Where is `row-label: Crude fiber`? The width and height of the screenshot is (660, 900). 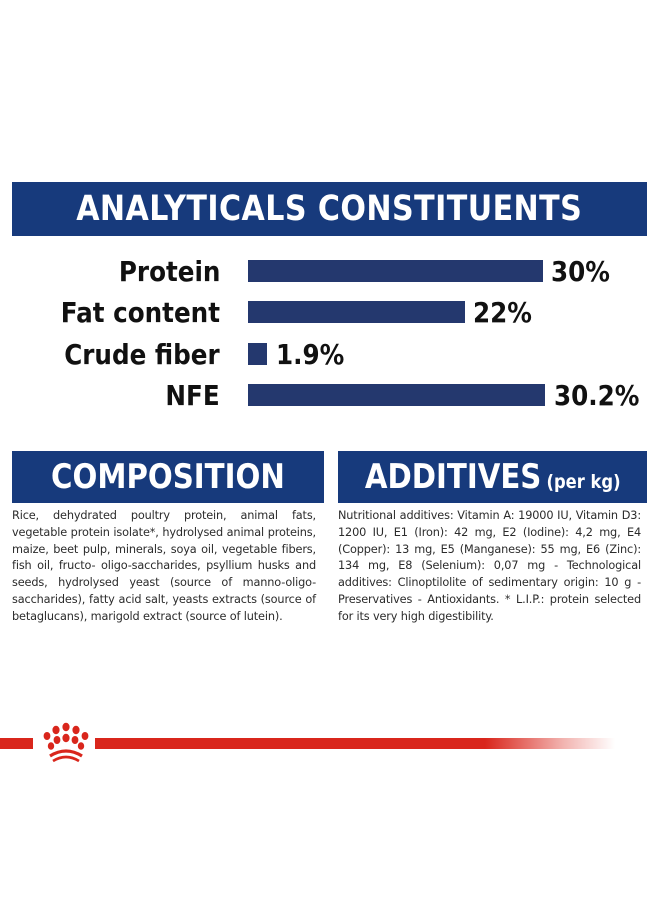 row-label: Crude fiber is located at coordinates (142, 354).